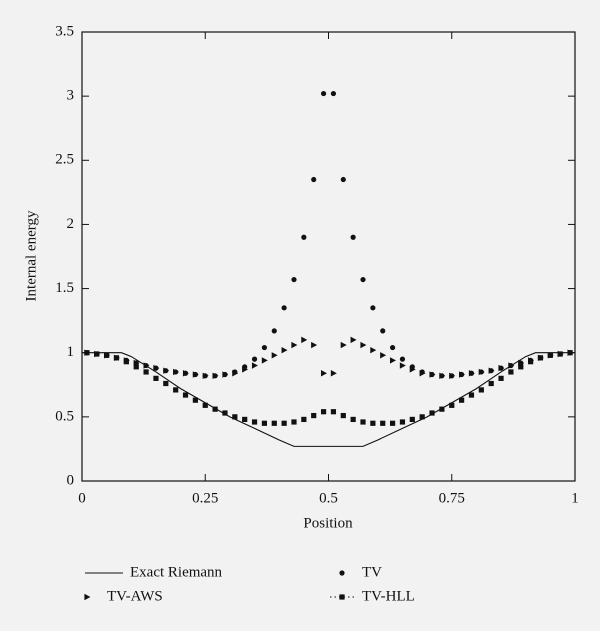 The image size is (600, 631). Describe the element at coordinates (64, 160) in the screenshot. I see `y-tick-label: 2.5` at that location.